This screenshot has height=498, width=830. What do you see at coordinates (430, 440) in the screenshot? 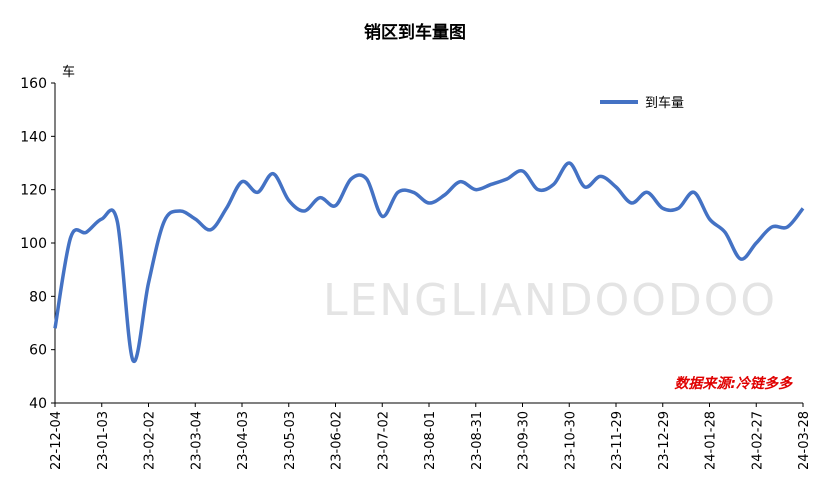
I see `x-tick-label: 23-08-01` at bounding box center [430, 440].